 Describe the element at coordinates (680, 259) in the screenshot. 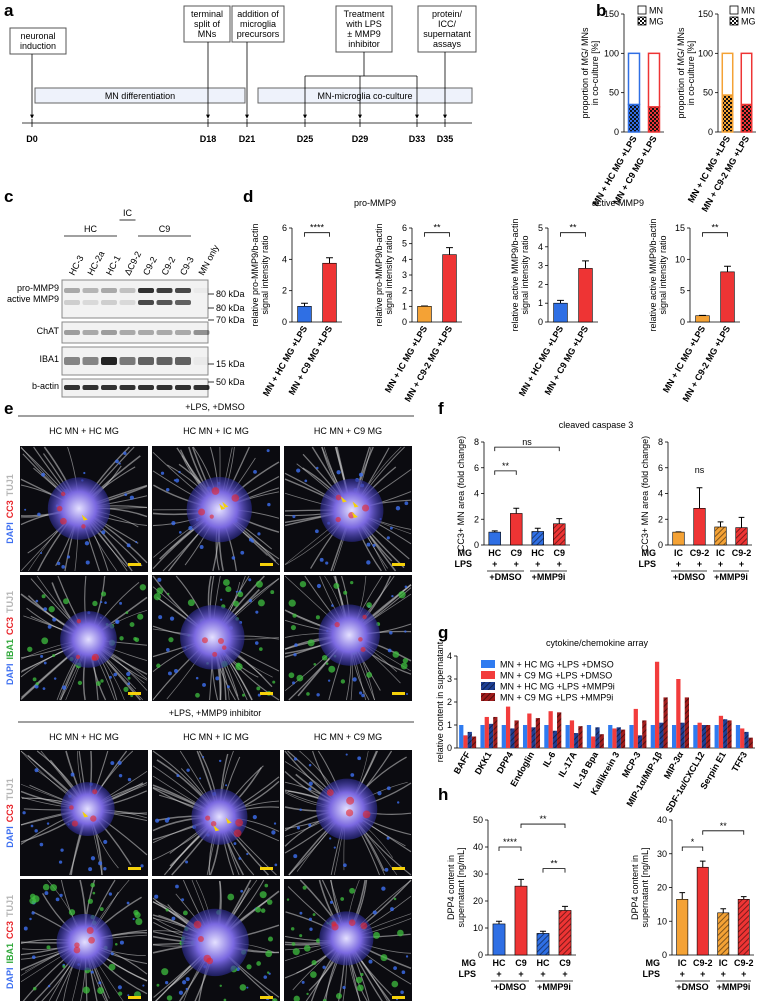

I see `y-tick-label: 10` at that location.